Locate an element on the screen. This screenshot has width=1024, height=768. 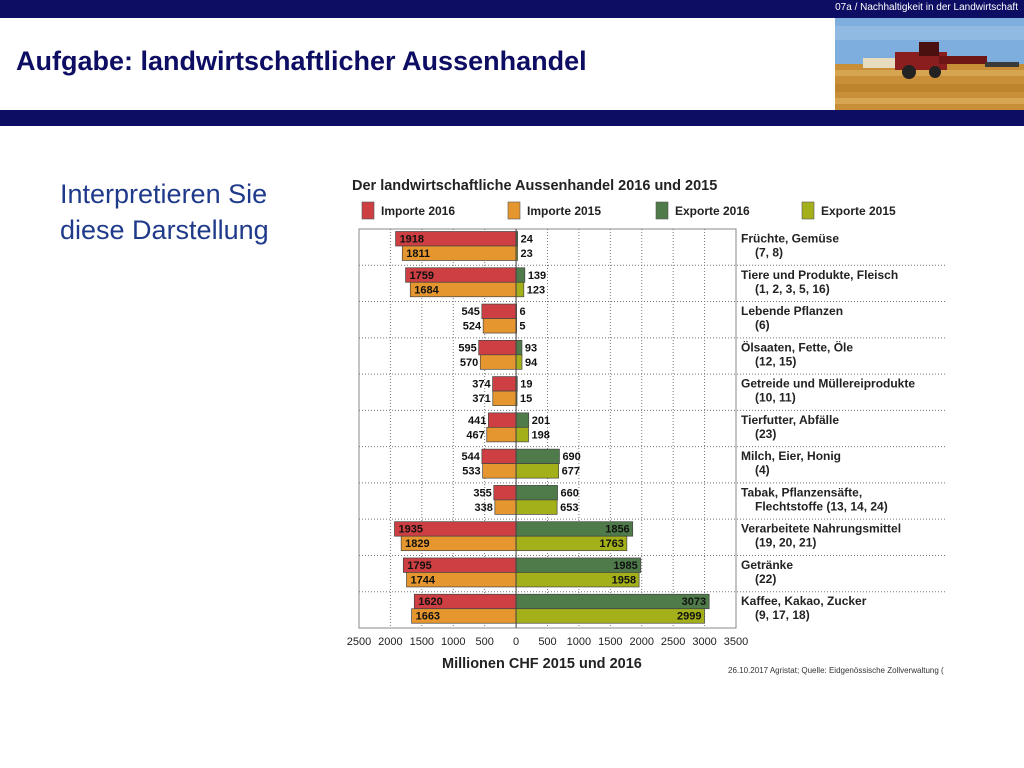
category-label: Getränke is located at coordinates (767, 565).